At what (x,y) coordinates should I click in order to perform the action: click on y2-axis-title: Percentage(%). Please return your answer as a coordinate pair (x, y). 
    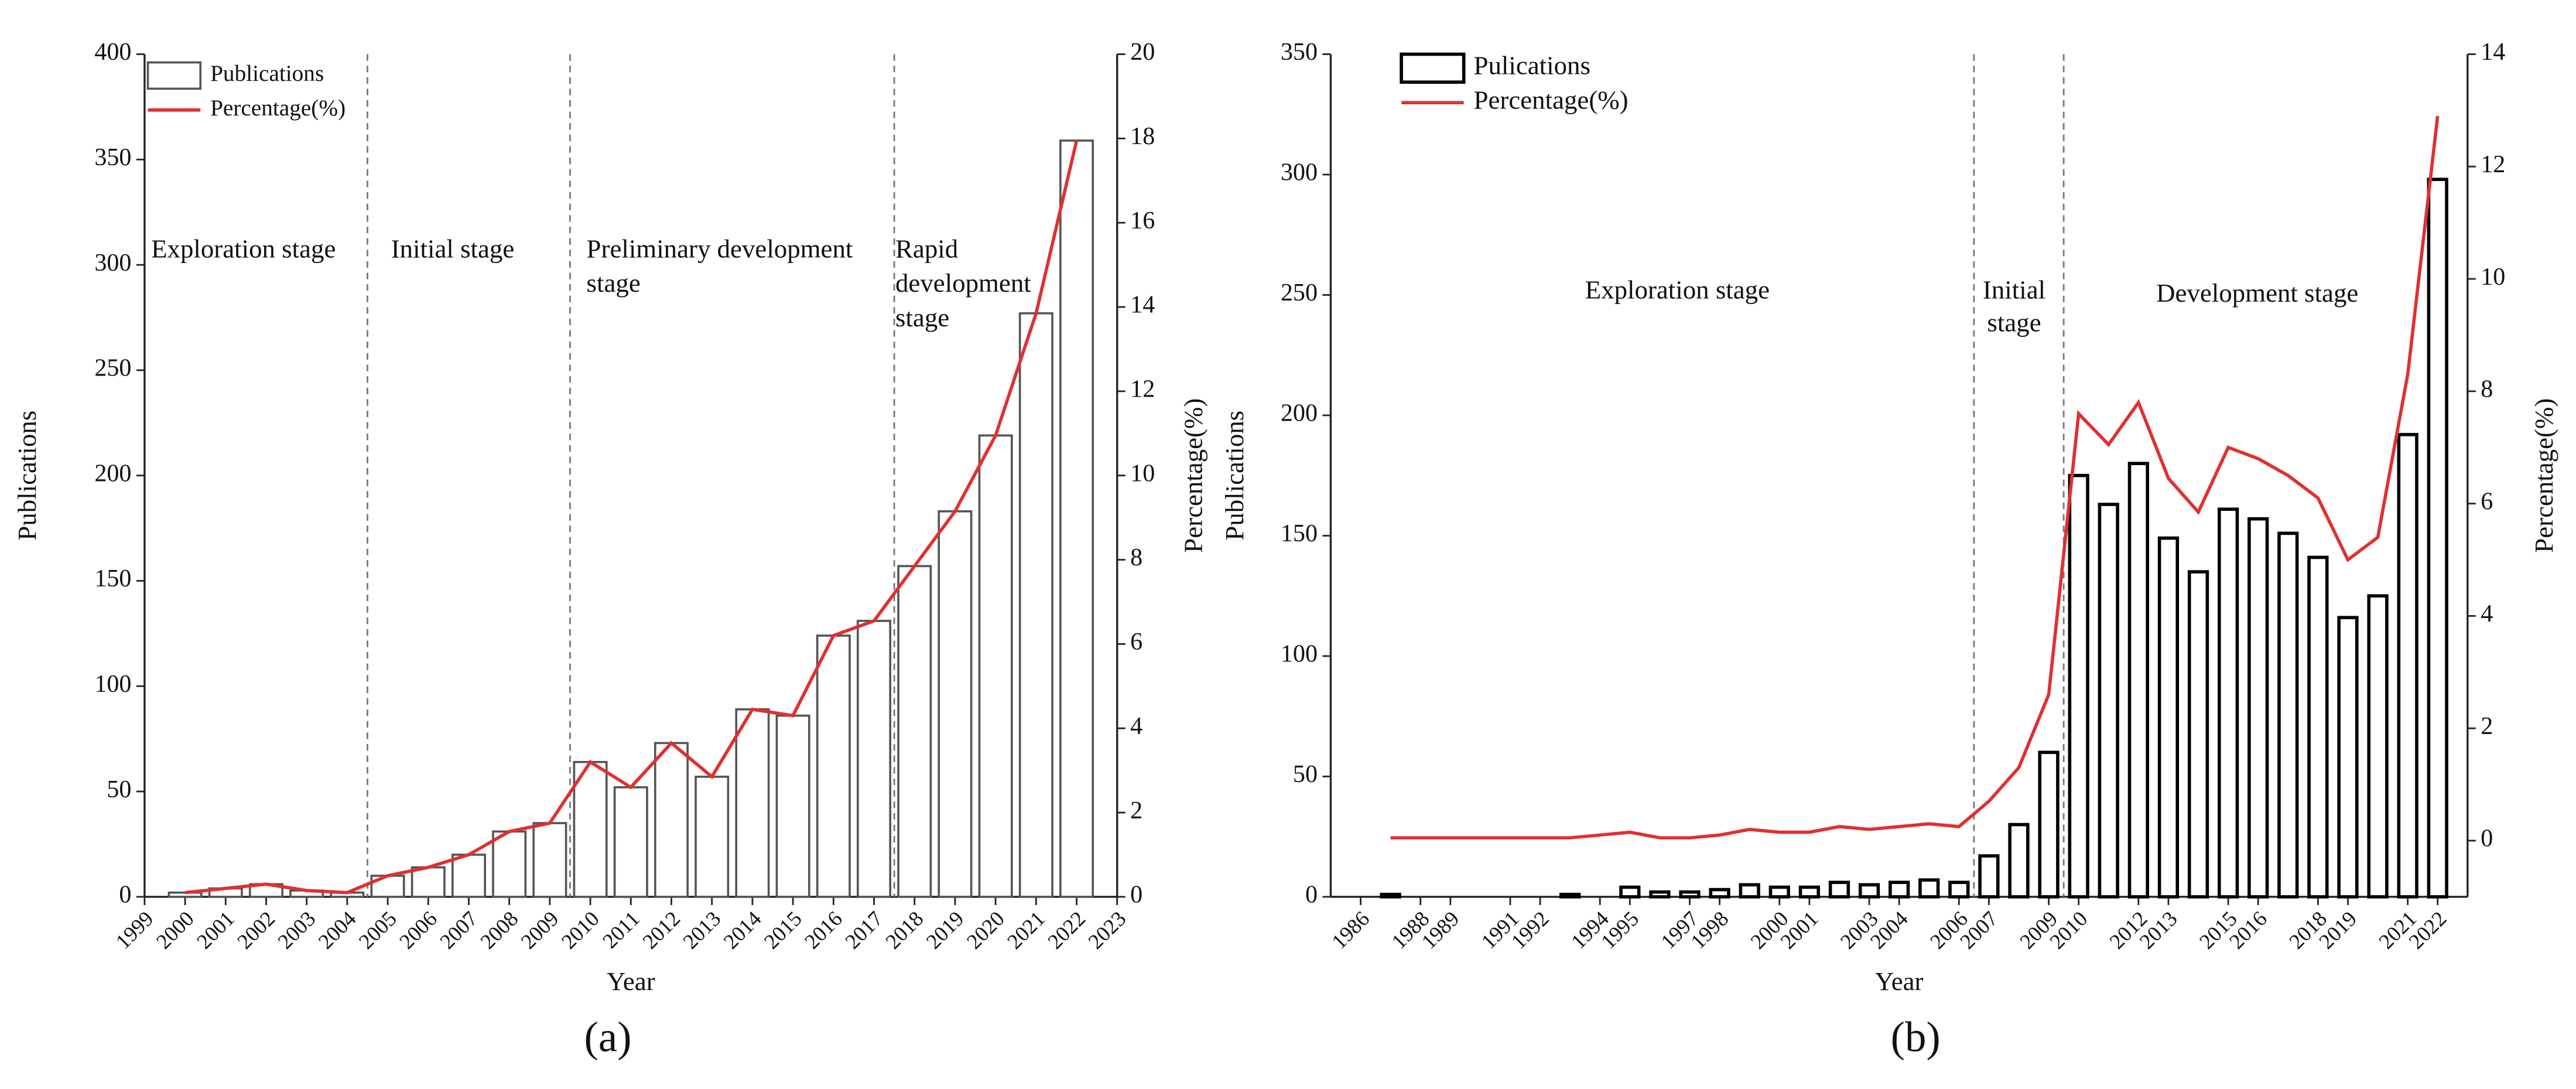
    Looking at the image, I should click on (2543, 475).